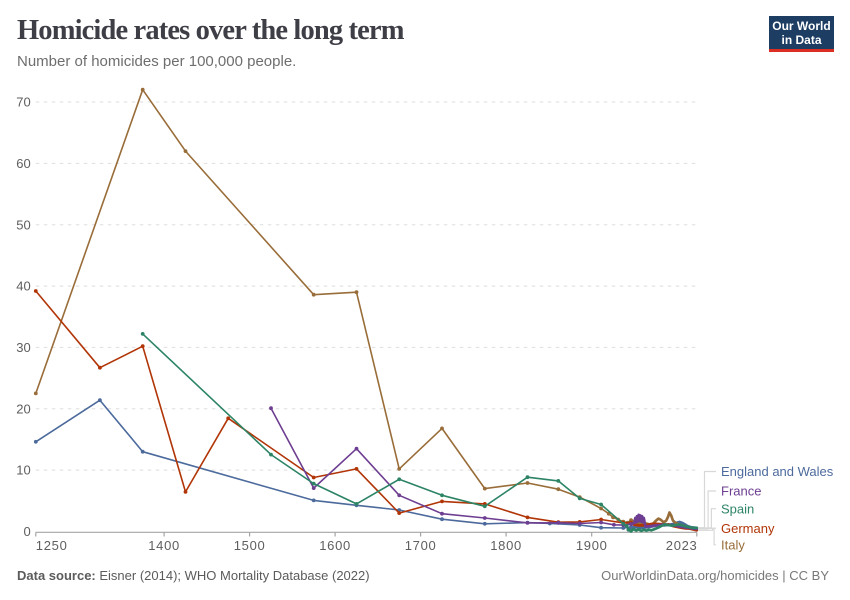 Image resolution: width=850 pixels, height=600 pixels. I want to click on svg-text: 1900, so click(592, 545).